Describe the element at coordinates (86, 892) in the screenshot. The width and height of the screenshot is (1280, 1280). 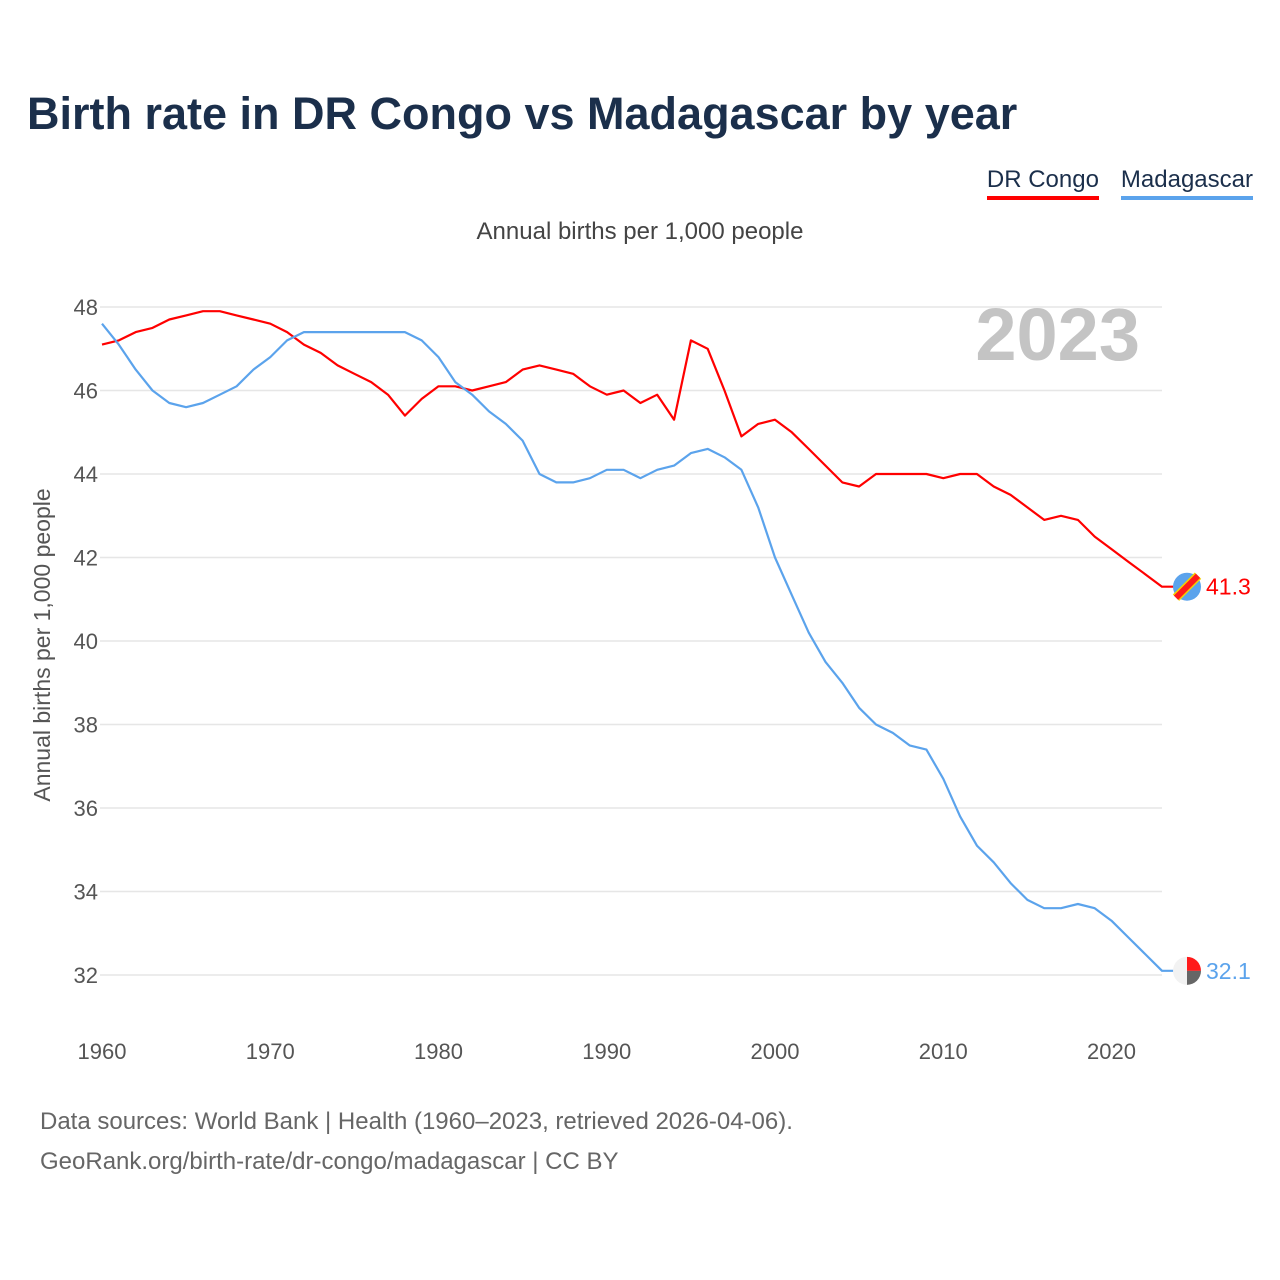
I see `y-tick-label: 34` at that location.